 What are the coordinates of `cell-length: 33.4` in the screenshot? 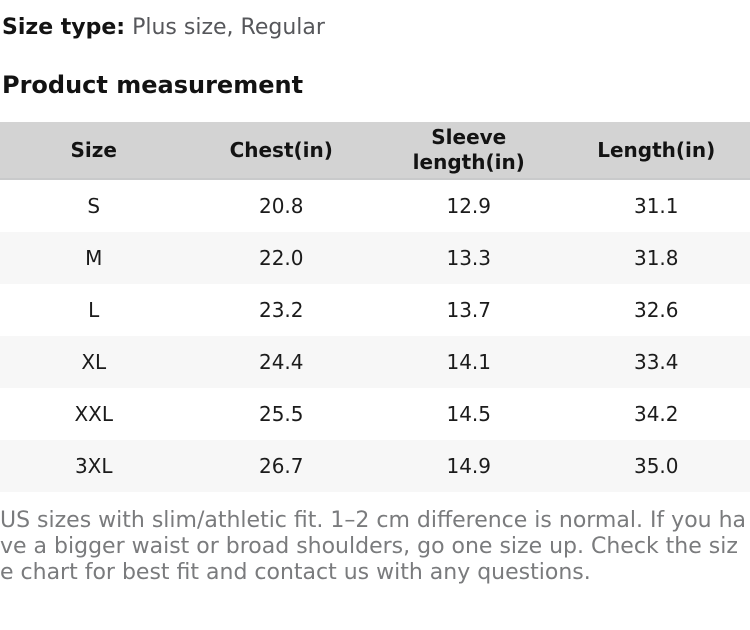 It's located at (656, 362).